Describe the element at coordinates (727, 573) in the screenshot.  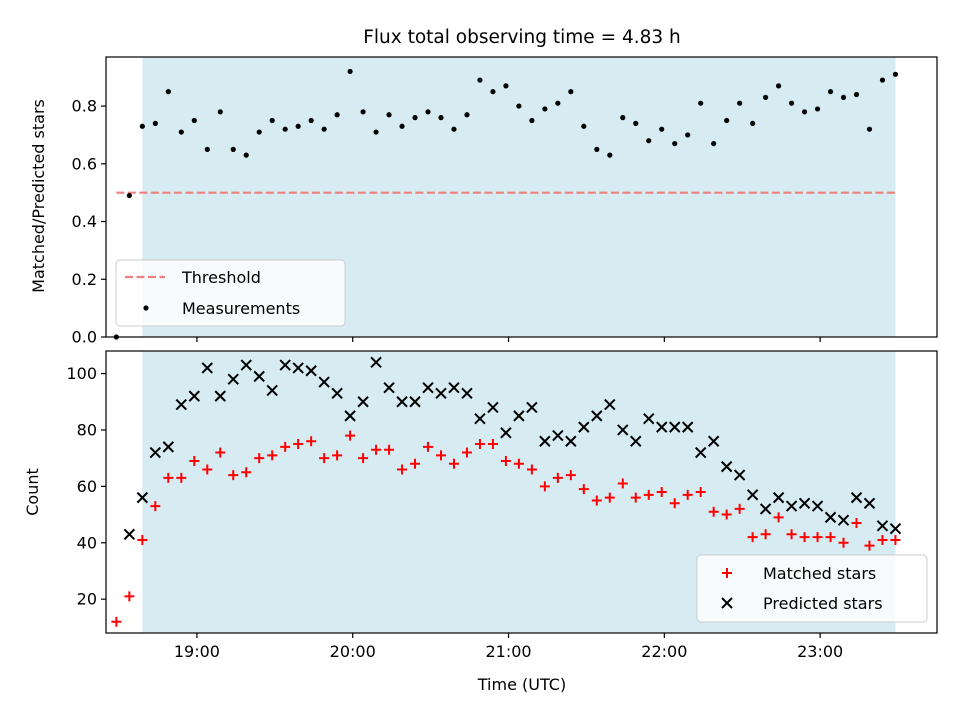
I see `matched-legend-swatch` at that location.